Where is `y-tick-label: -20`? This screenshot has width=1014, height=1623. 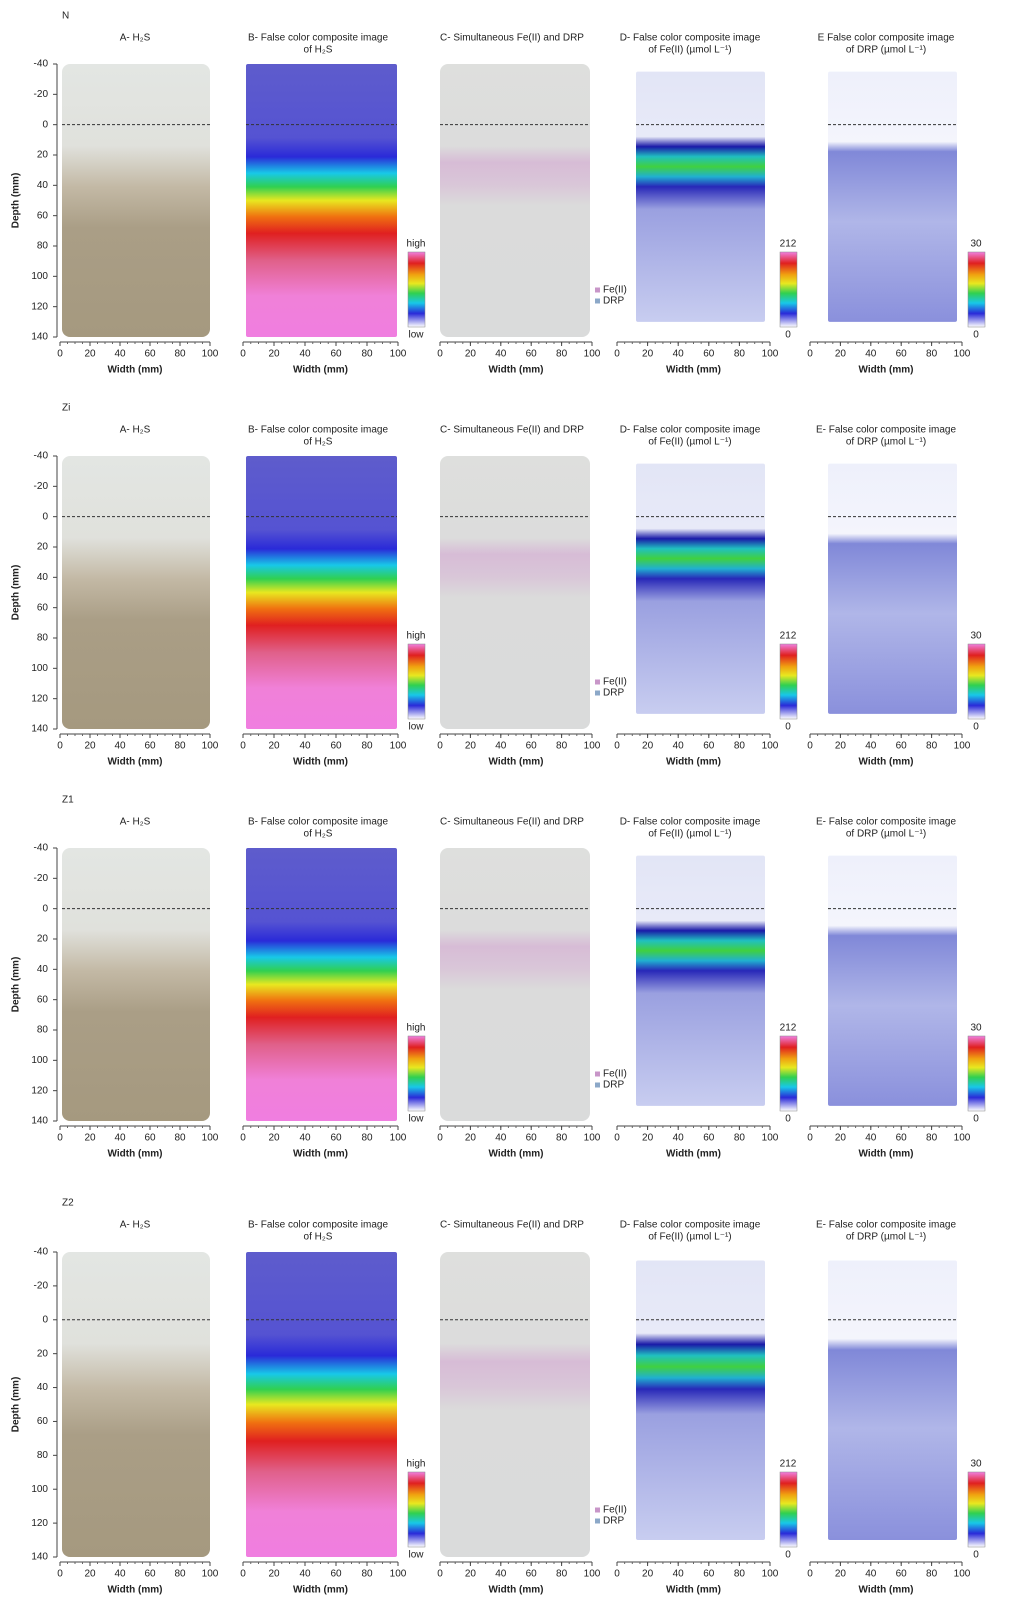
y-tick-label: -20 is located at coordinates (41, 878).